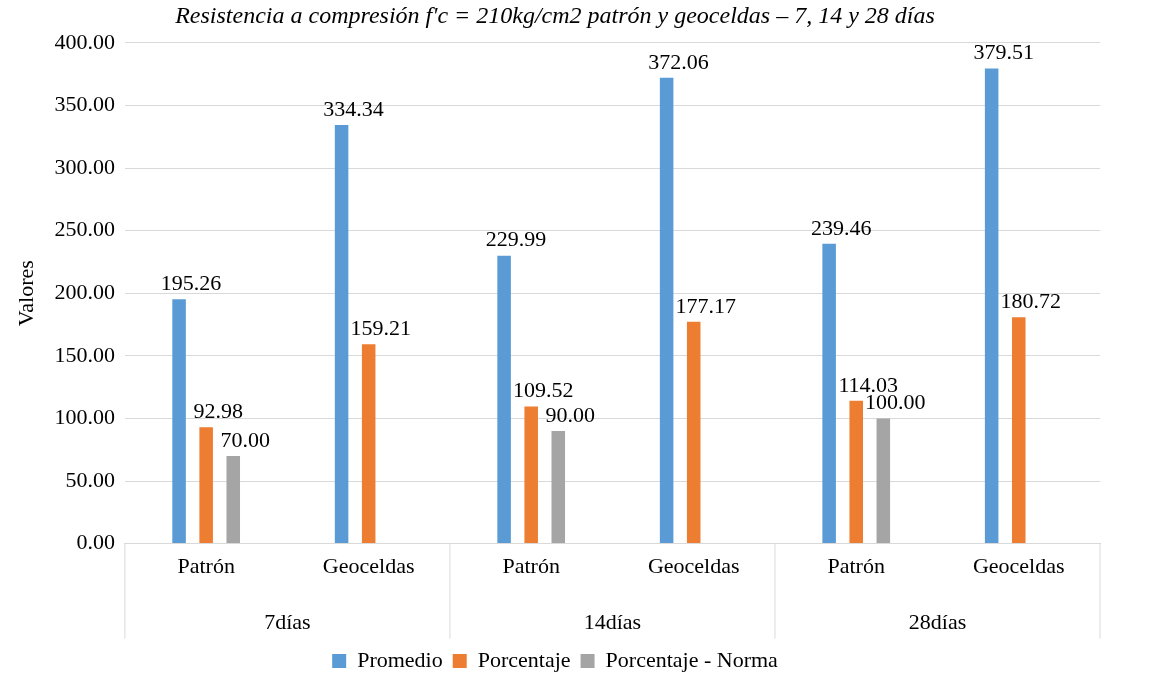 This screenshot has width=1160, height=682. What do you see at coordinates (516, 239) in the screenshot?
I see `data-label: 229.99` at bounding box center [516, 239].